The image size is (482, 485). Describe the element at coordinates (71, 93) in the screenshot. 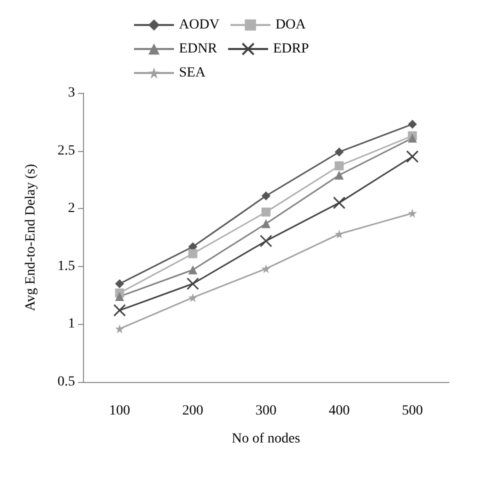

I see `y-tick-label: 3` at that location.